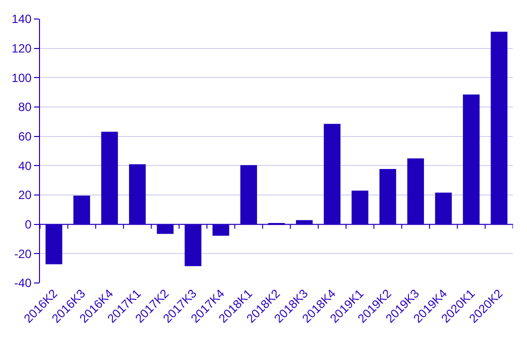  I want to click on y-tick-label: -20, so click(23, 253).